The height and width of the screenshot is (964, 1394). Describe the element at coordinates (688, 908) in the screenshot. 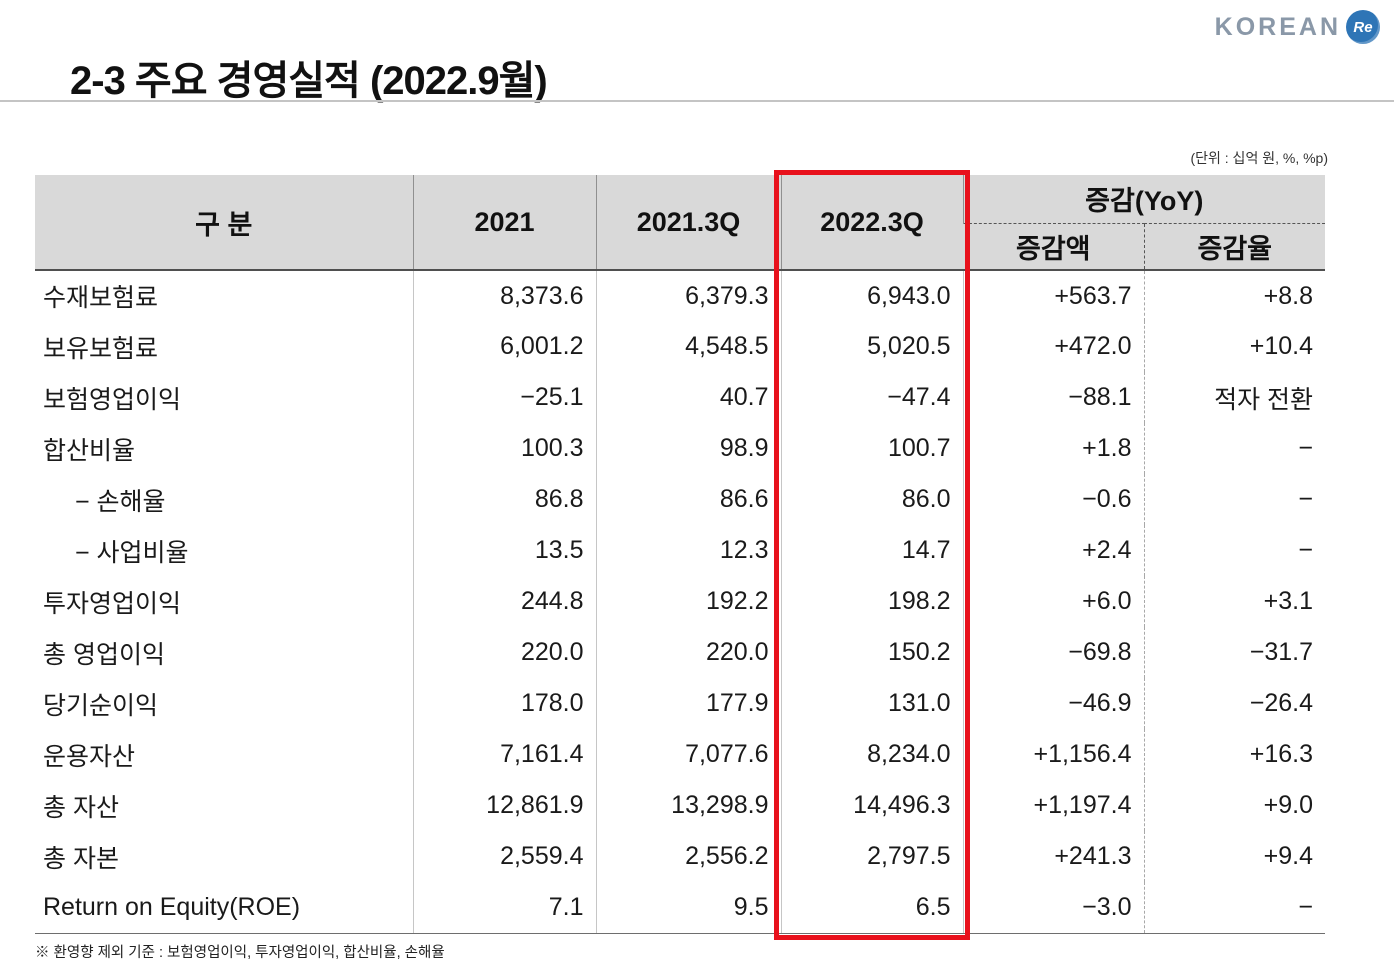

I see `cell-2021-3q: 9.5` at that location.